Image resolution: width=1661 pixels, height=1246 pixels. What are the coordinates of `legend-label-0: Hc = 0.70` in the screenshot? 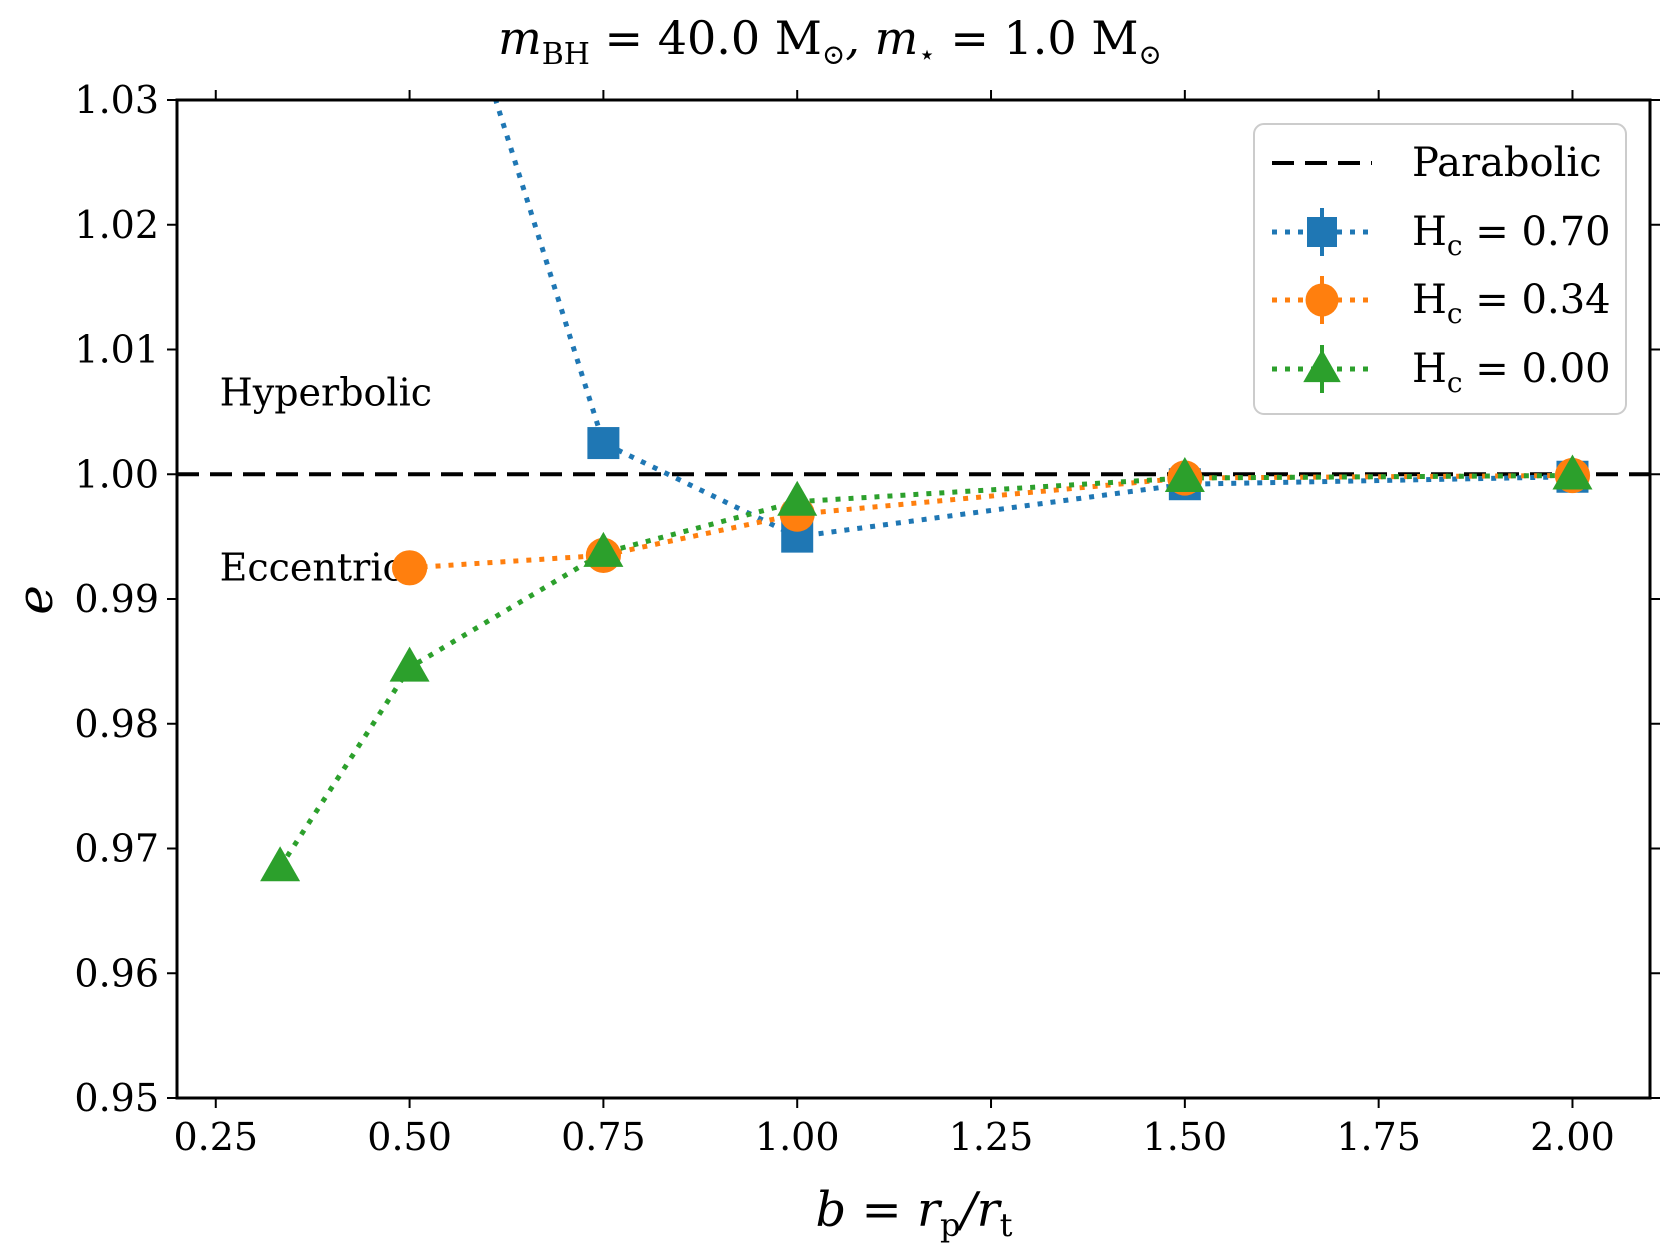 It's located at (1511, 235).